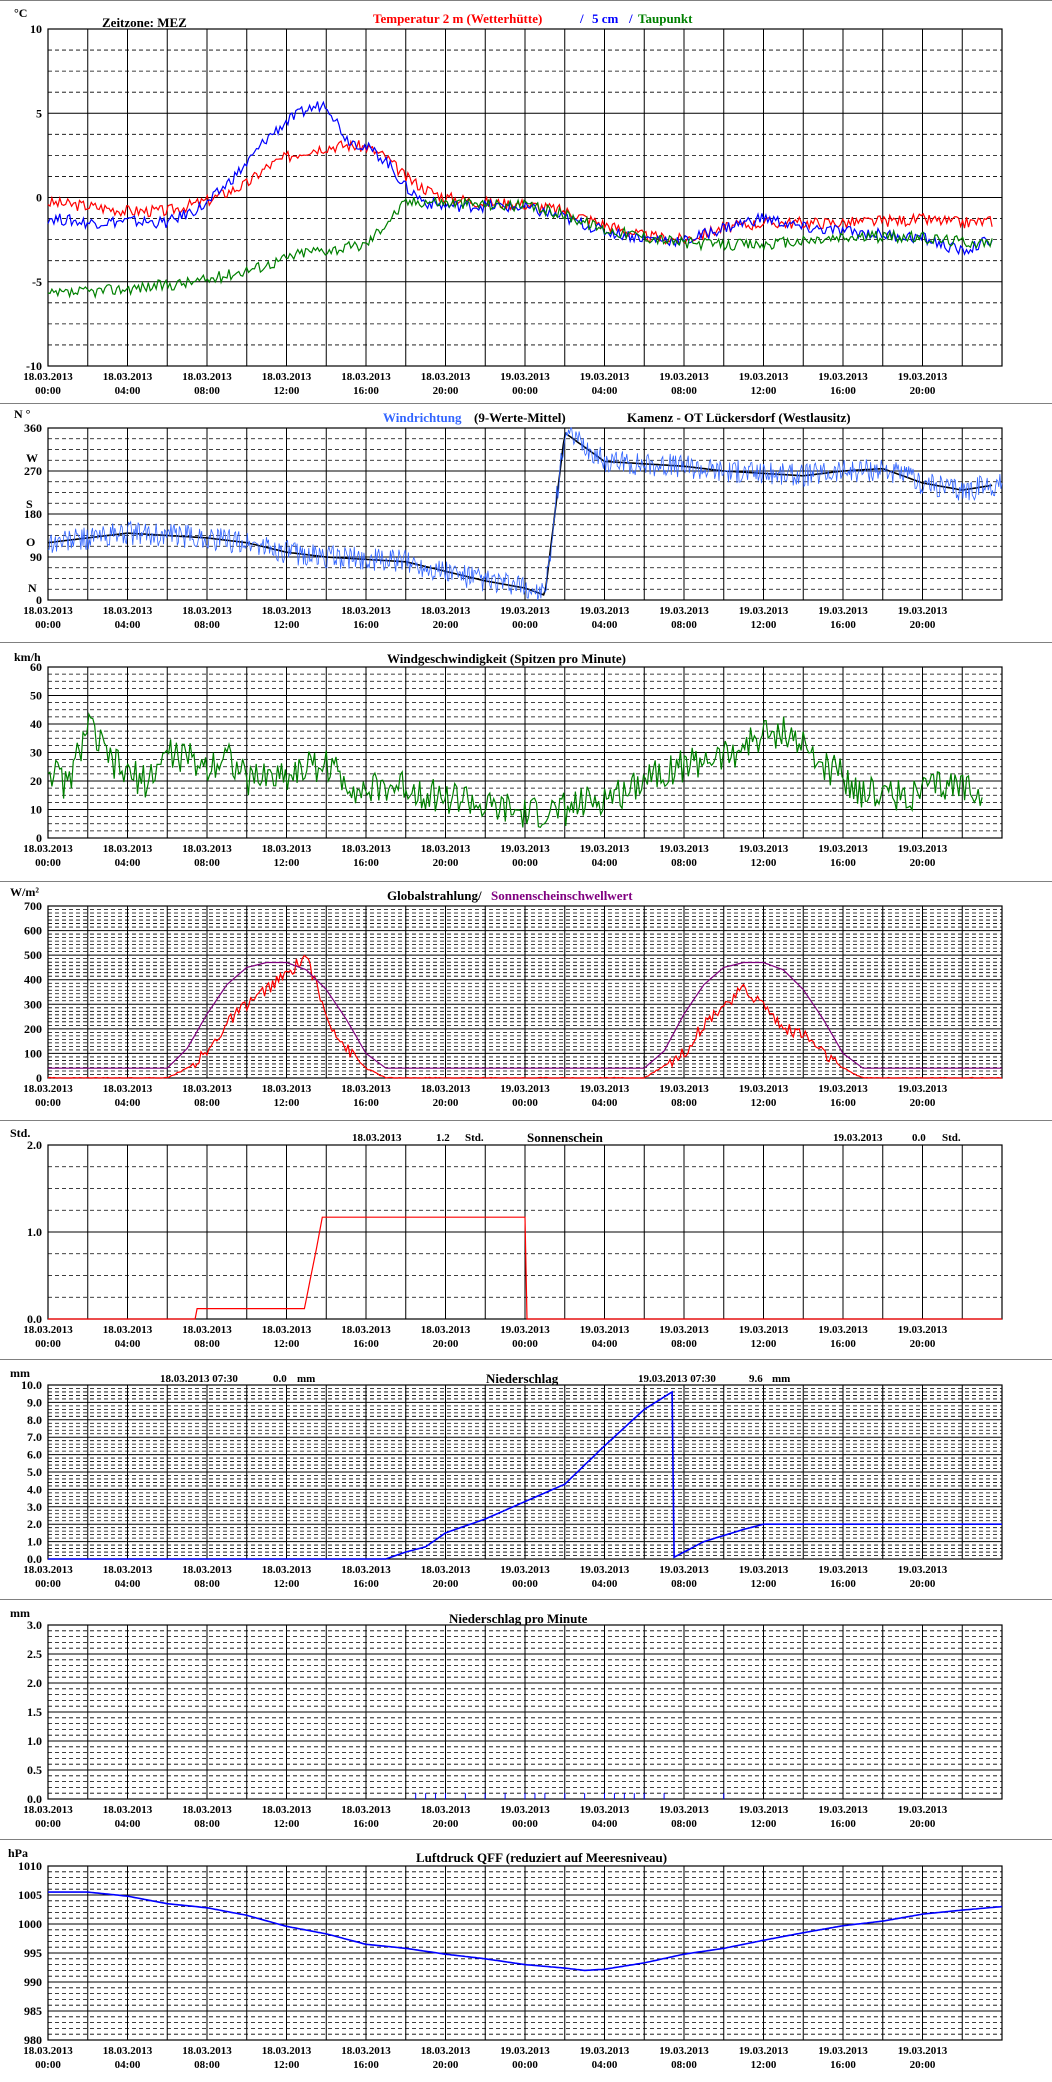 The image size is (1052, 2082). Describe the element at coordinates (20, 1133) in the screenshot. I see `sunshine-unit: Std.` at that location.